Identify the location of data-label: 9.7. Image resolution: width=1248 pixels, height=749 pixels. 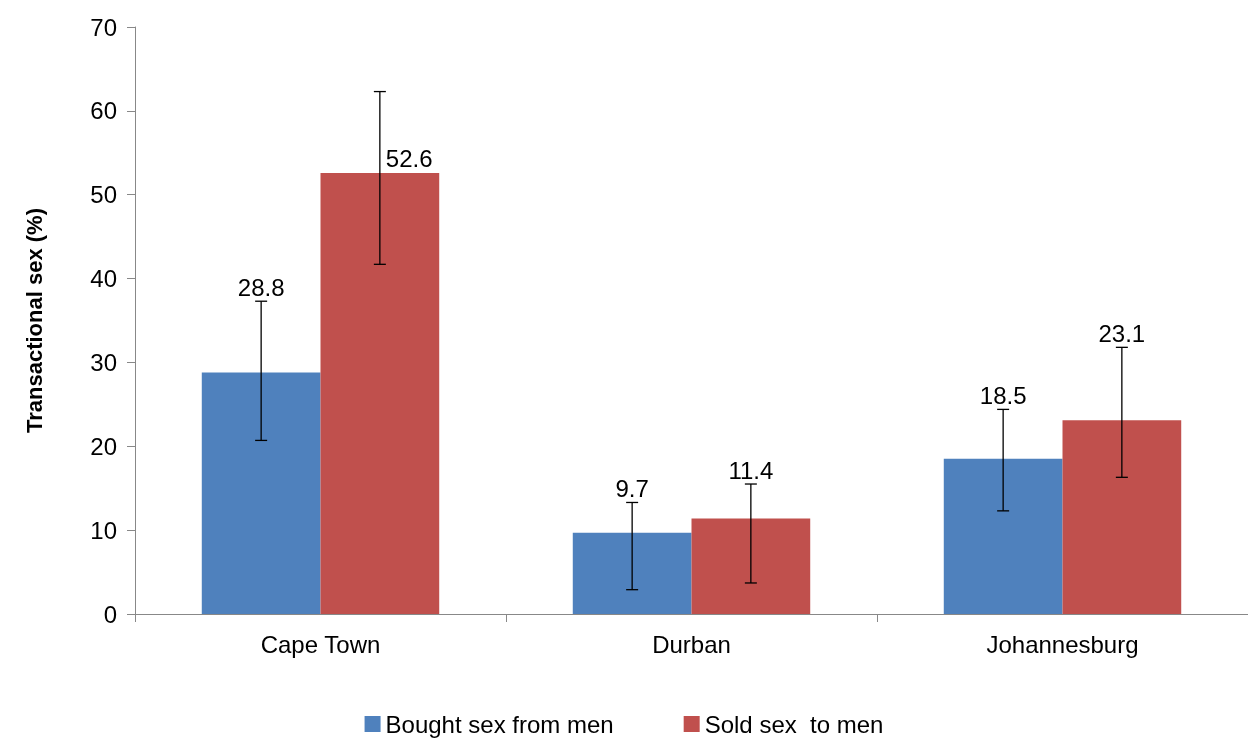
(632, 488).